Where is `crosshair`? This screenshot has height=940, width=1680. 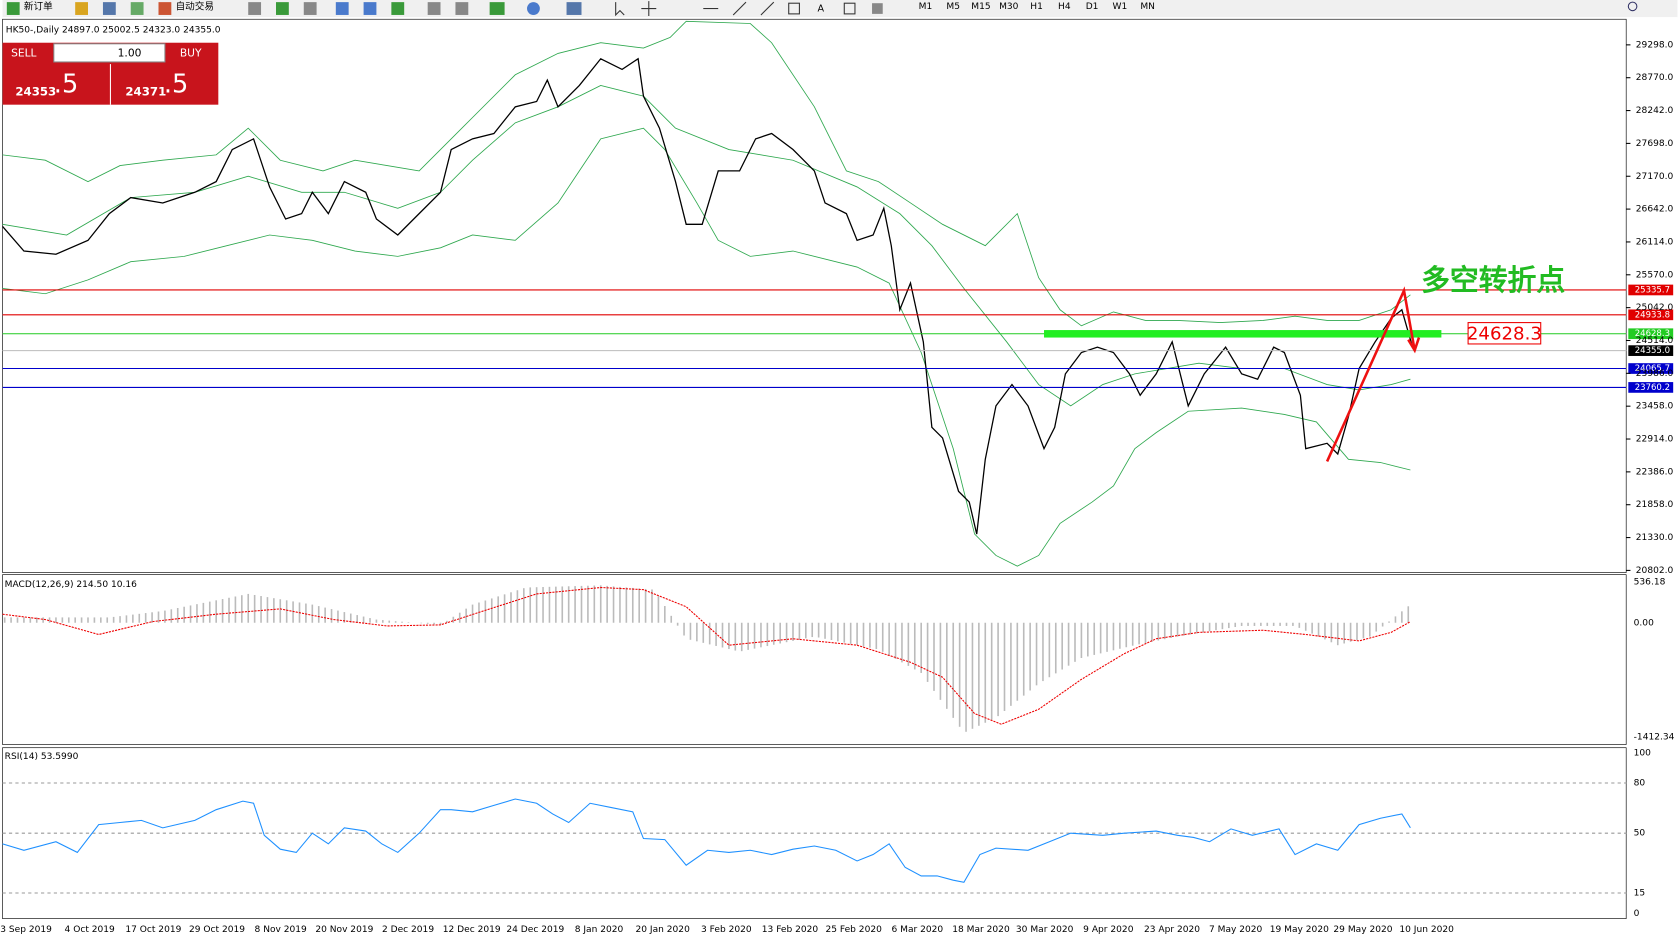 crosshair is located at coordinates (649, 9).